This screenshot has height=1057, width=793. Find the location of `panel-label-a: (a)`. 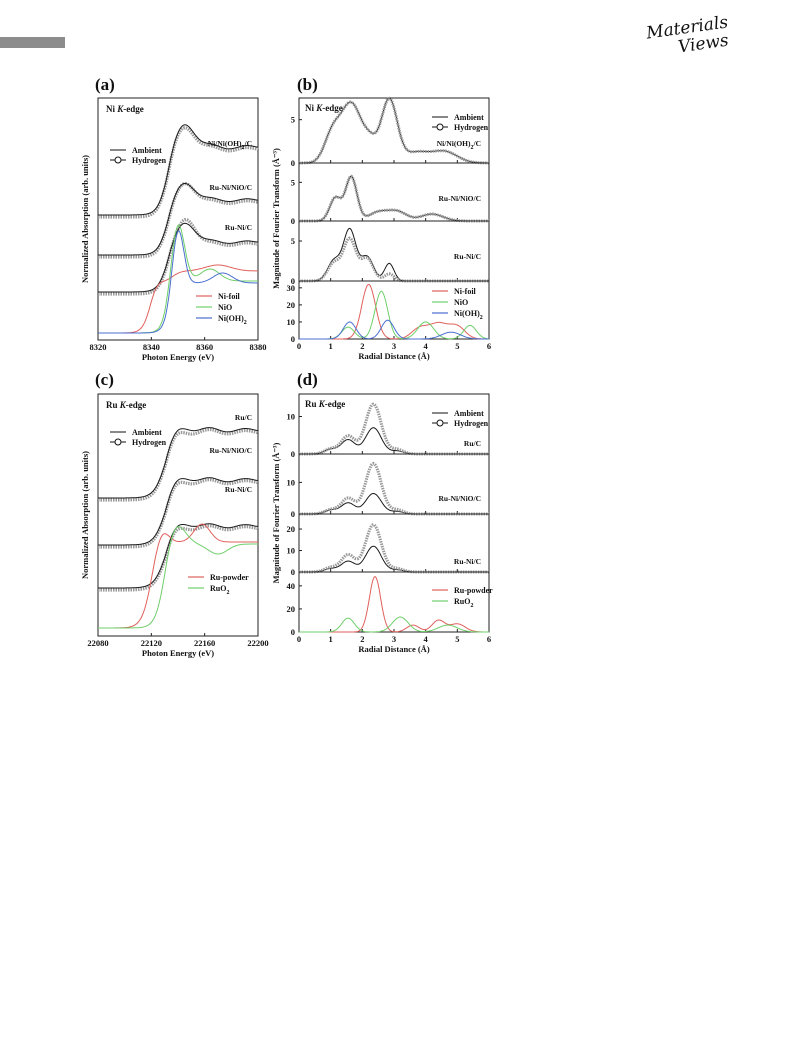

panel-label-a: (a) is located at coordinates (105, 84).